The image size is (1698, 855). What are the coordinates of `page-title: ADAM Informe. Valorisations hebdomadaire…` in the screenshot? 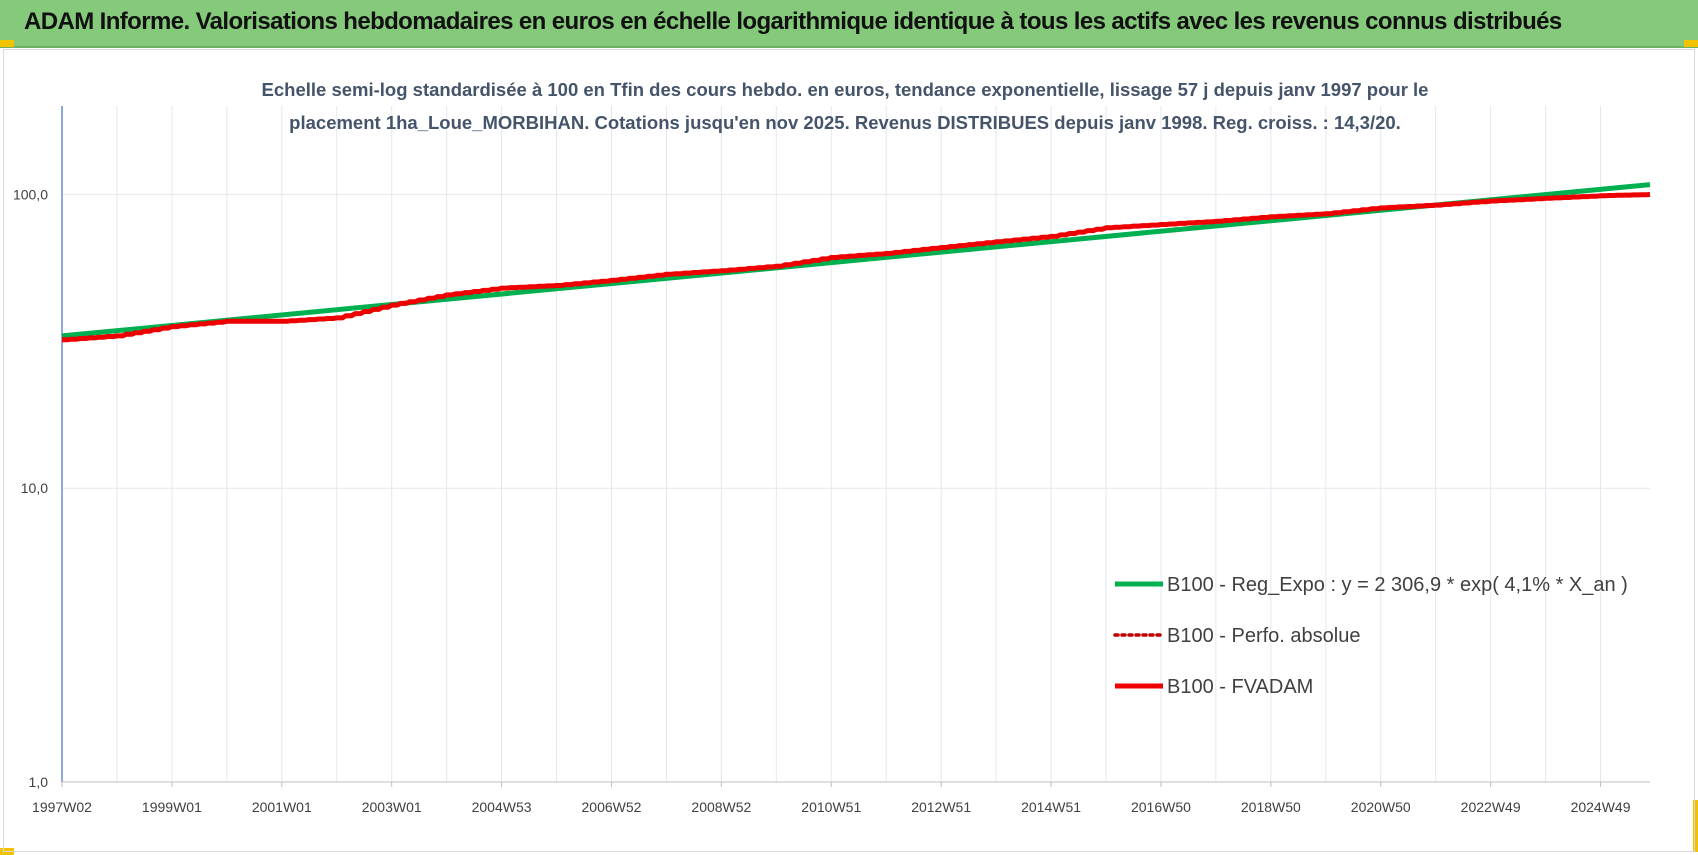 It's located at (793, 21).